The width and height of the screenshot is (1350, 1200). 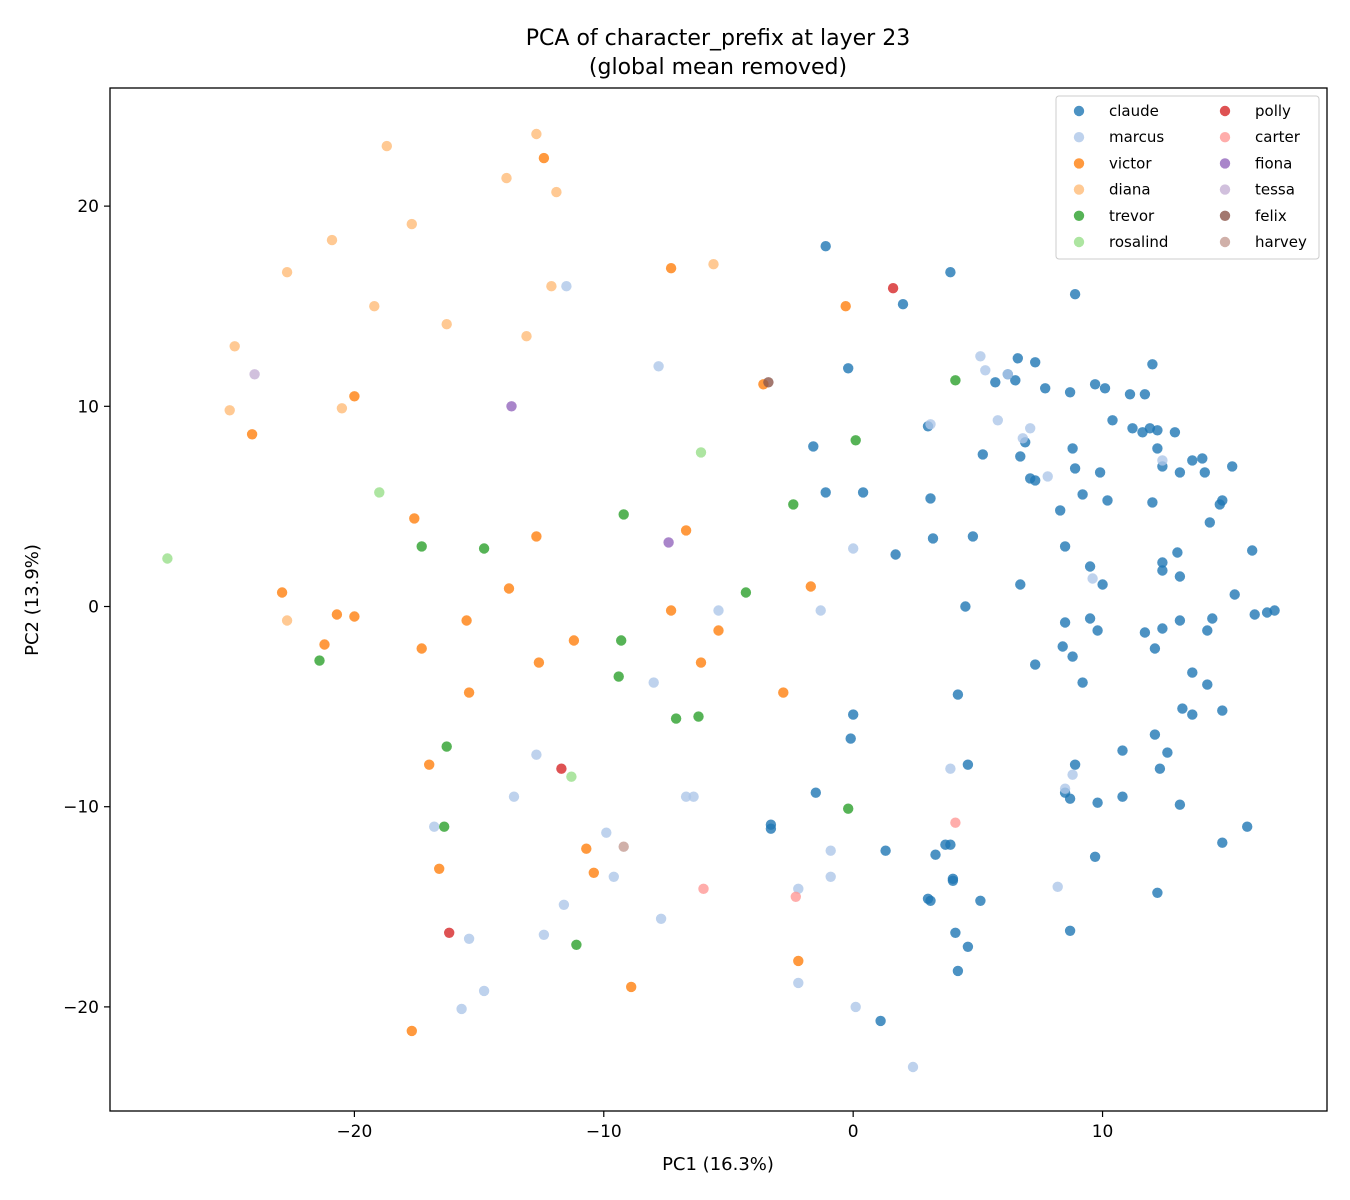 What do you see at coordinates (88, 207) in the screenshot?
I see `y-tick-label-4: 20` at bounding box center [88, 207].